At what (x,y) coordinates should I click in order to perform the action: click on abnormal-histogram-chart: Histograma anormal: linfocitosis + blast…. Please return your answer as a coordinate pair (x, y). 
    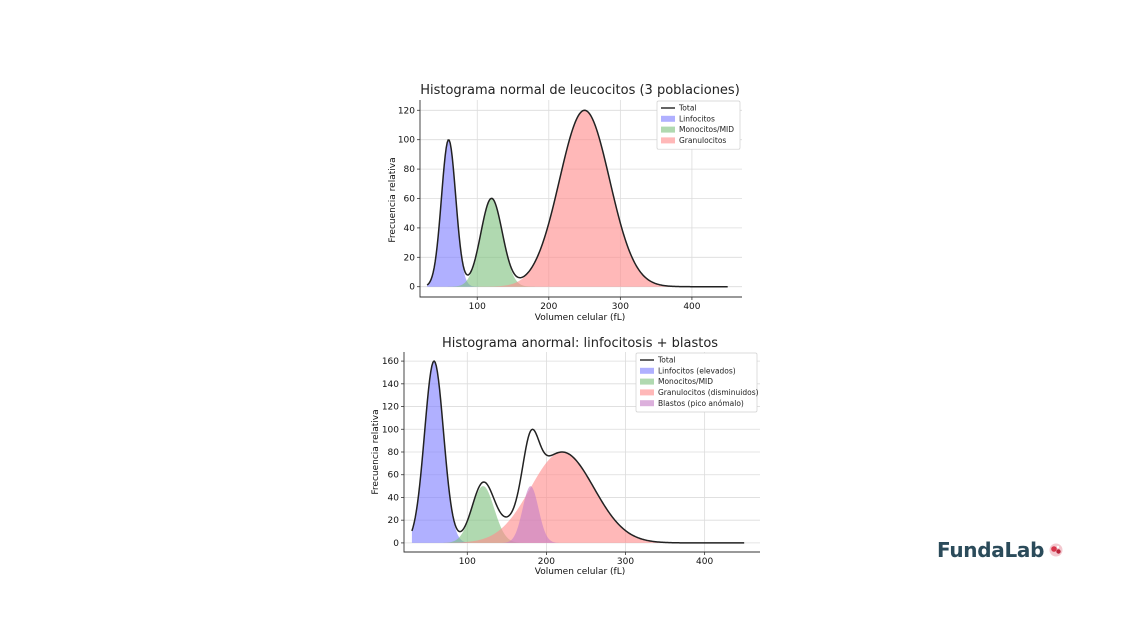
    Looking at the image, I should click on (565, 456).